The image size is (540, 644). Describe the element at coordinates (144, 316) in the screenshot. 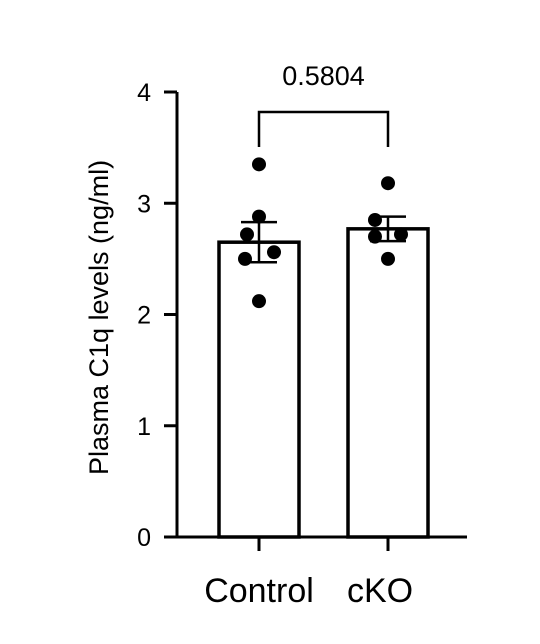

I see `y-tick-label: 2` at that location.